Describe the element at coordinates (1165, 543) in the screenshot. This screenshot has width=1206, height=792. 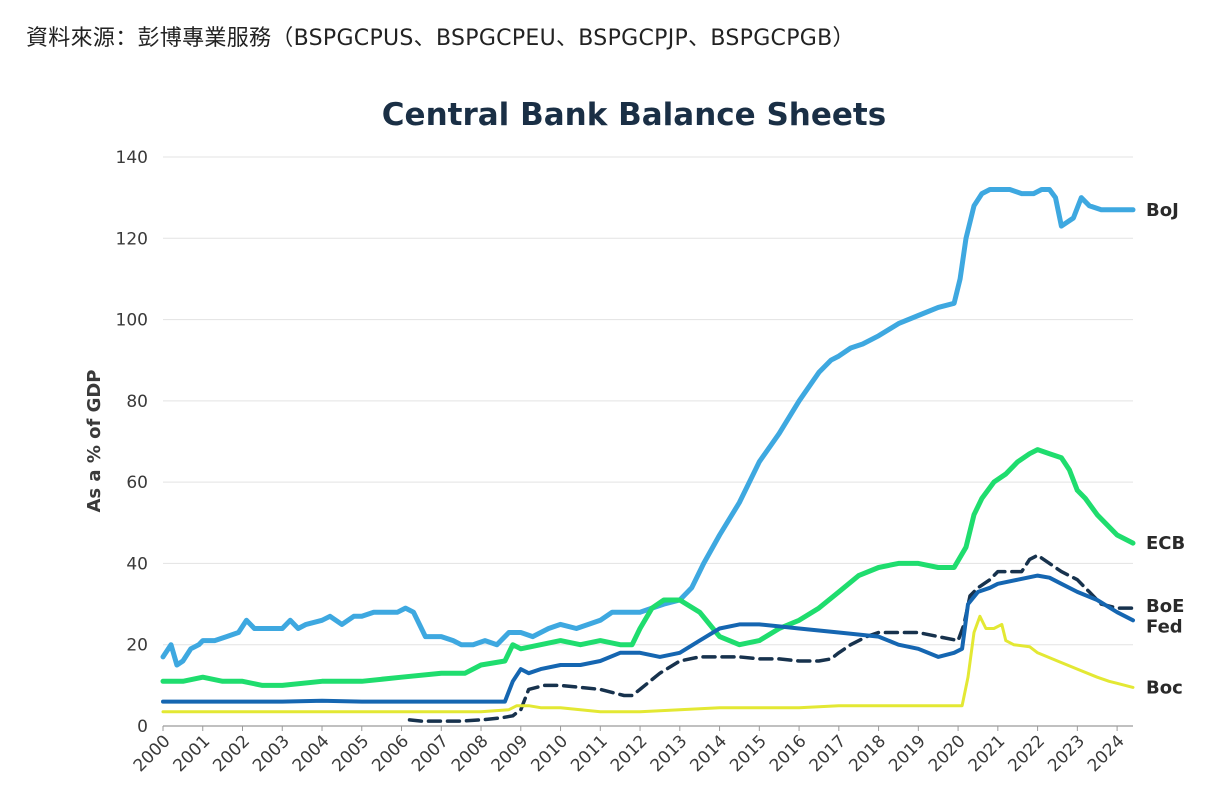
I see `series-label-ecb: ECB` at that location.